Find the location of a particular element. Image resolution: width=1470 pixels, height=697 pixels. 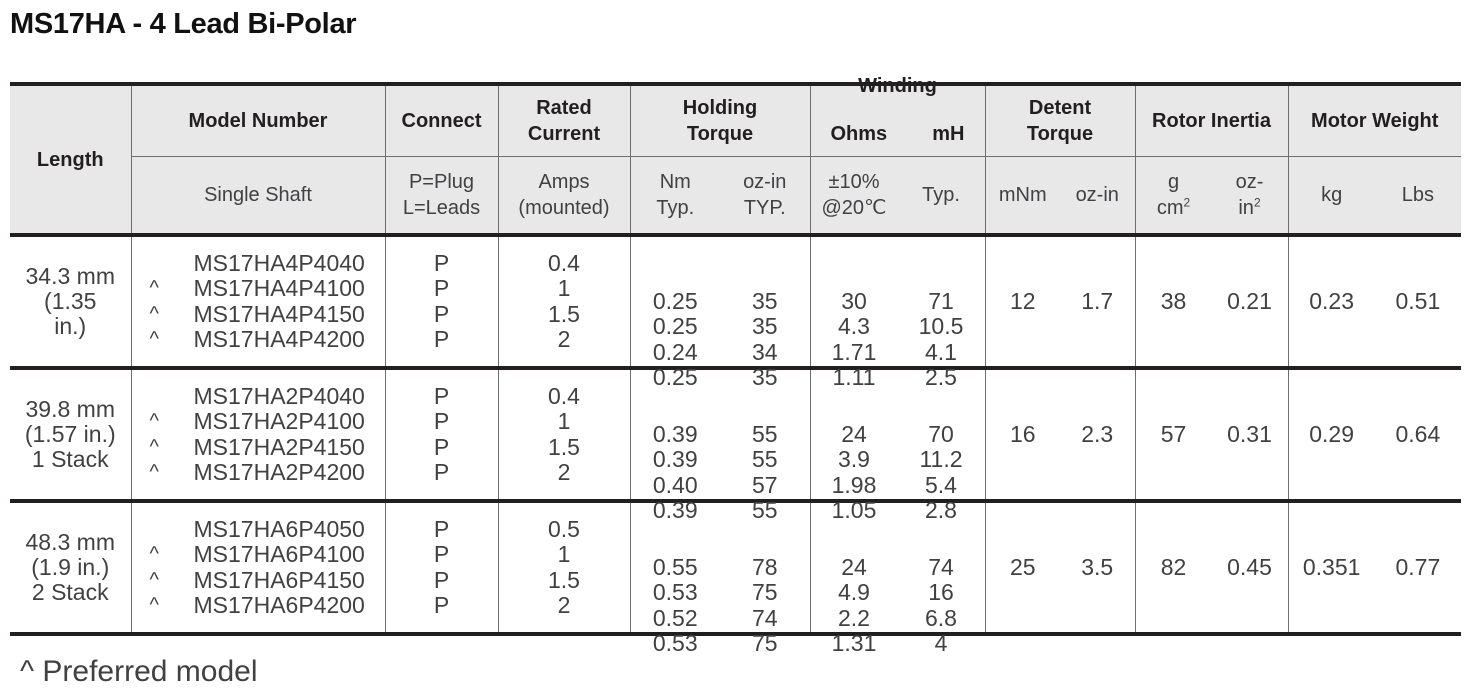

model-row: MS17HA6P4050 is located at coordinates (258, 529).